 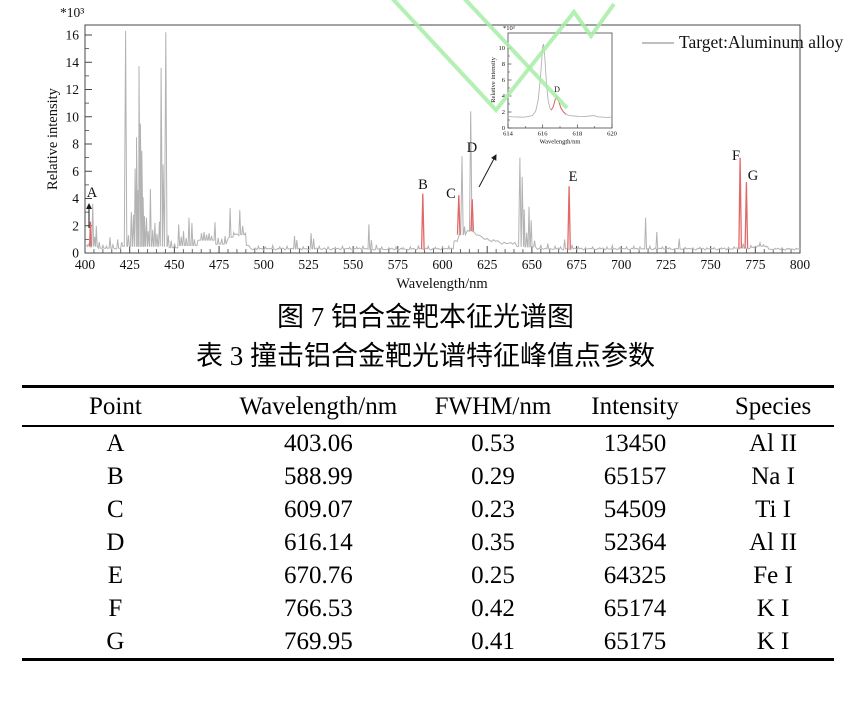 I want to click on table-cell: 65175, so click(x=635, y=641).